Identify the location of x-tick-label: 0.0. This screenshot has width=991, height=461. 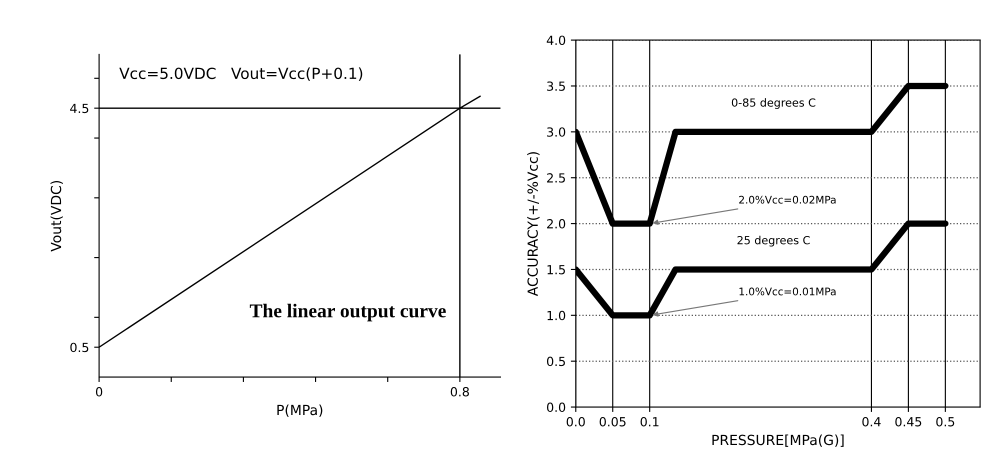
(575, 421).